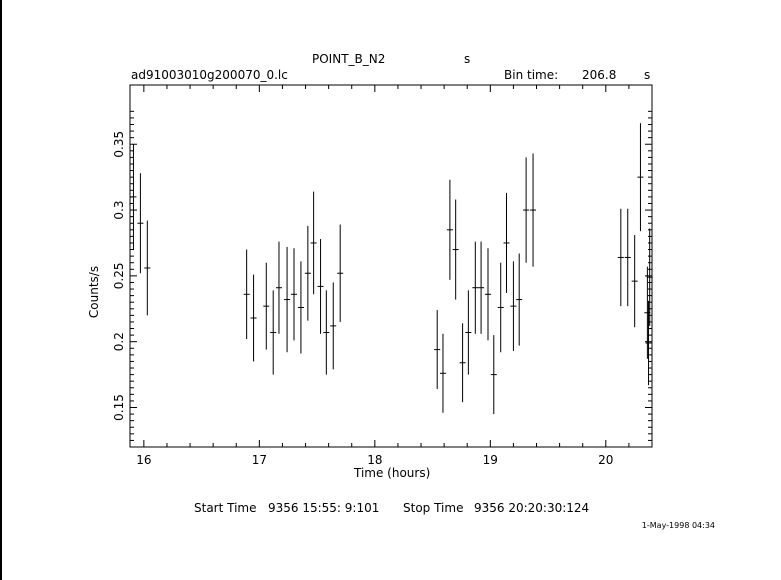 The image size is (781, 580). What do you see at coordinates (599, 75) in the screenshot?
I see `bin-time-value: 206.8` at bounding box center [599, 75].